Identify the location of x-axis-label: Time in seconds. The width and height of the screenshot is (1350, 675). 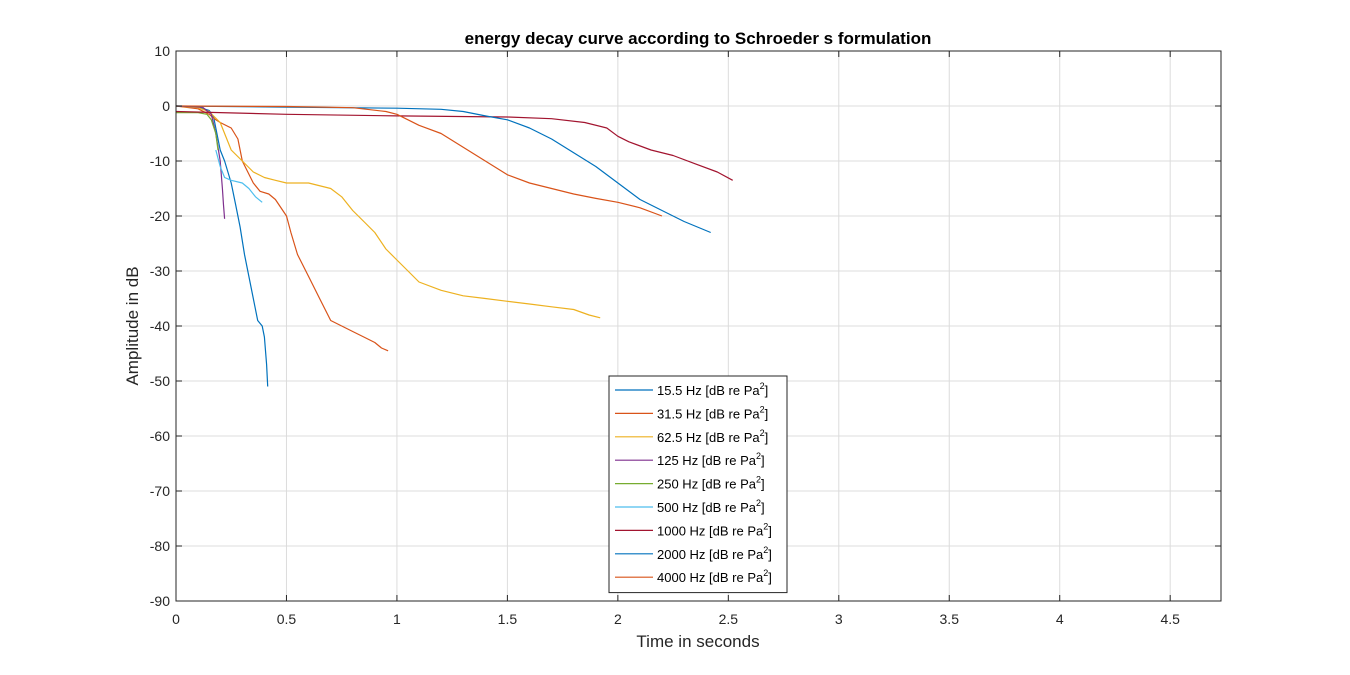
(697, 641).